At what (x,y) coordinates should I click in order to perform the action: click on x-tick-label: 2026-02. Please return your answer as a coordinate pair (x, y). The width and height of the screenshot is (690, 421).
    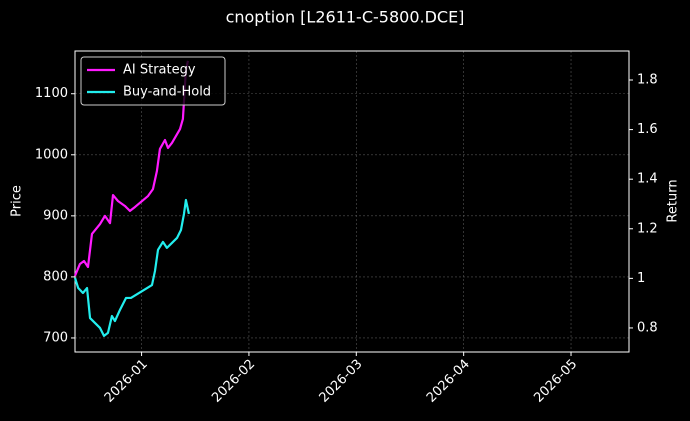
    Looking at the image, I should click on (233, 381).